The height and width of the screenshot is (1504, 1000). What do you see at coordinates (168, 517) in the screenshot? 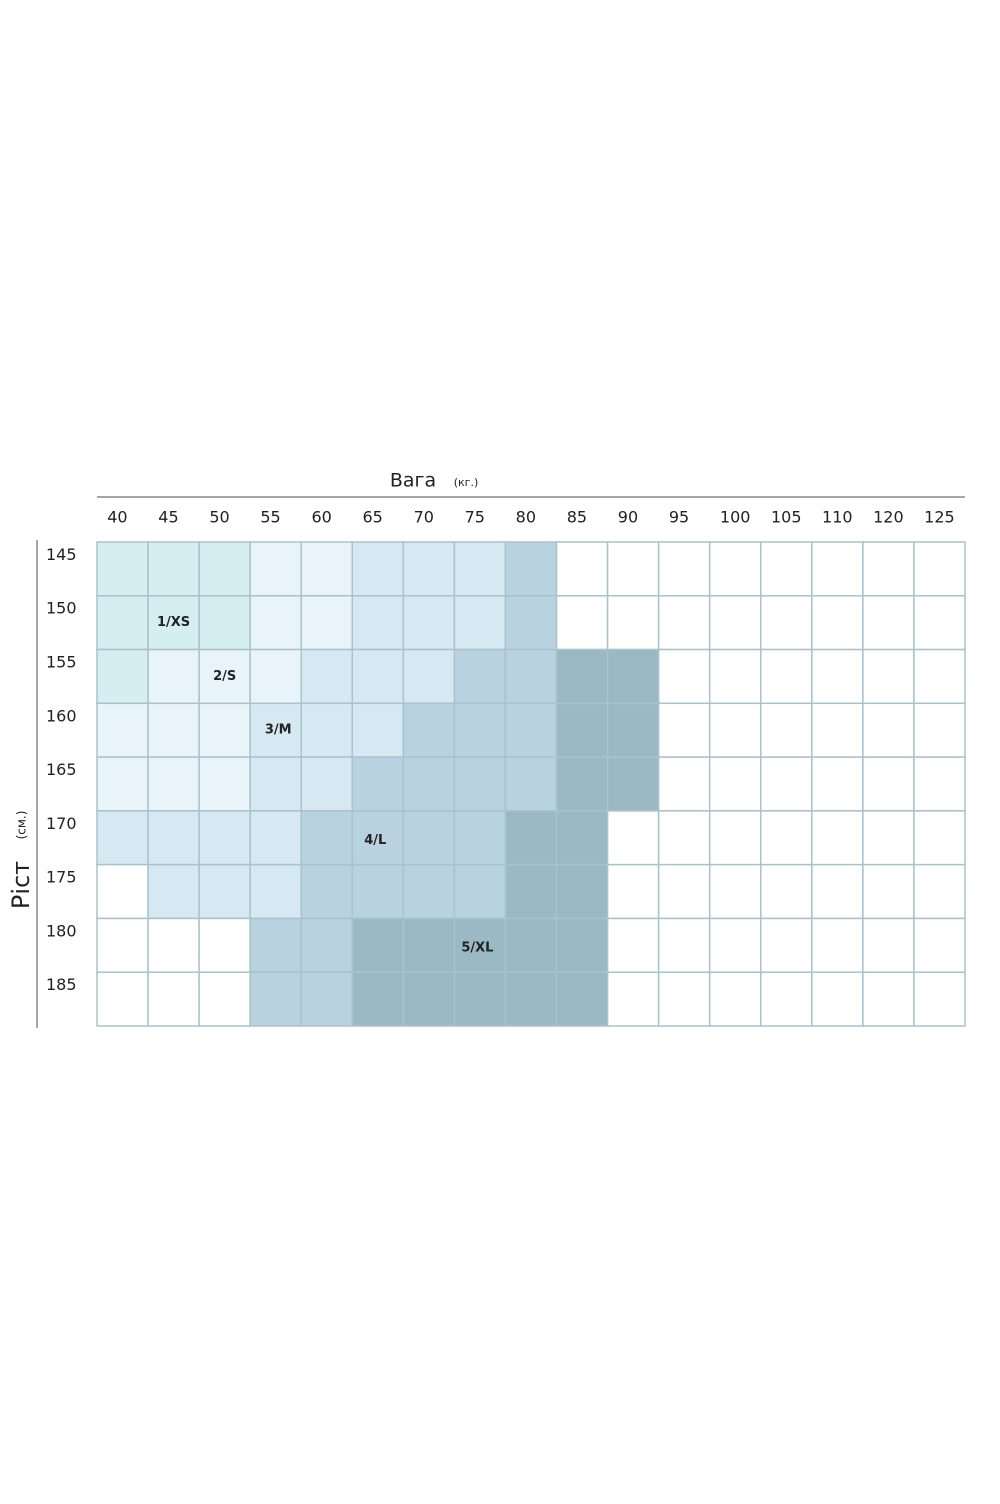
I see `weight-label: 45` at bounding box center [168, 517].